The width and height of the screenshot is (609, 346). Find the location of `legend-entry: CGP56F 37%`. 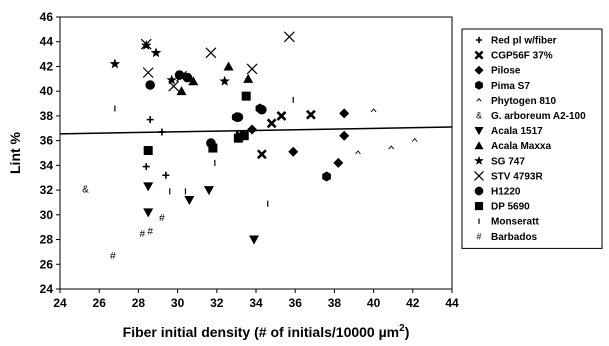

legend-entry: CGP56F 37% is located at coordinates (513, 56).